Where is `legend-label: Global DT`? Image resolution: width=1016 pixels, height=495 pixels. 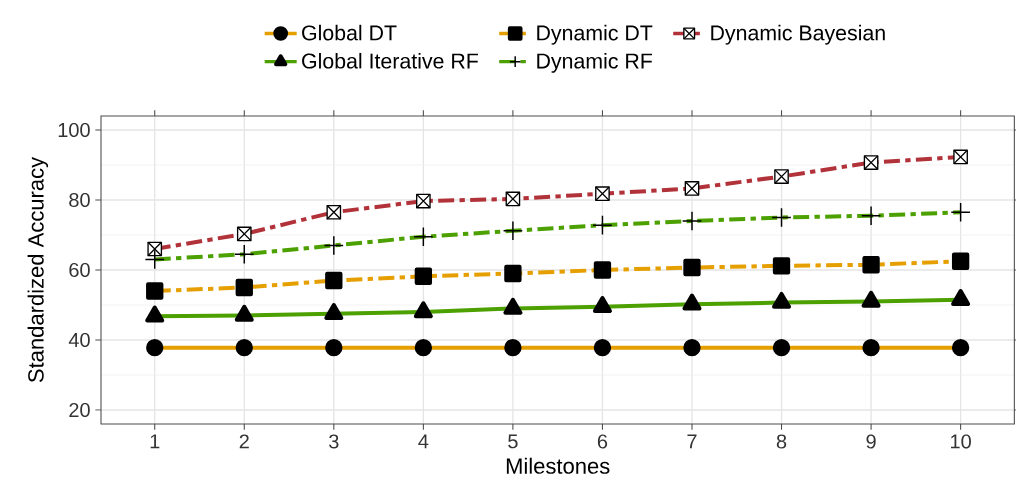 legend-label: Global DT is located at coordinates (349, 32).